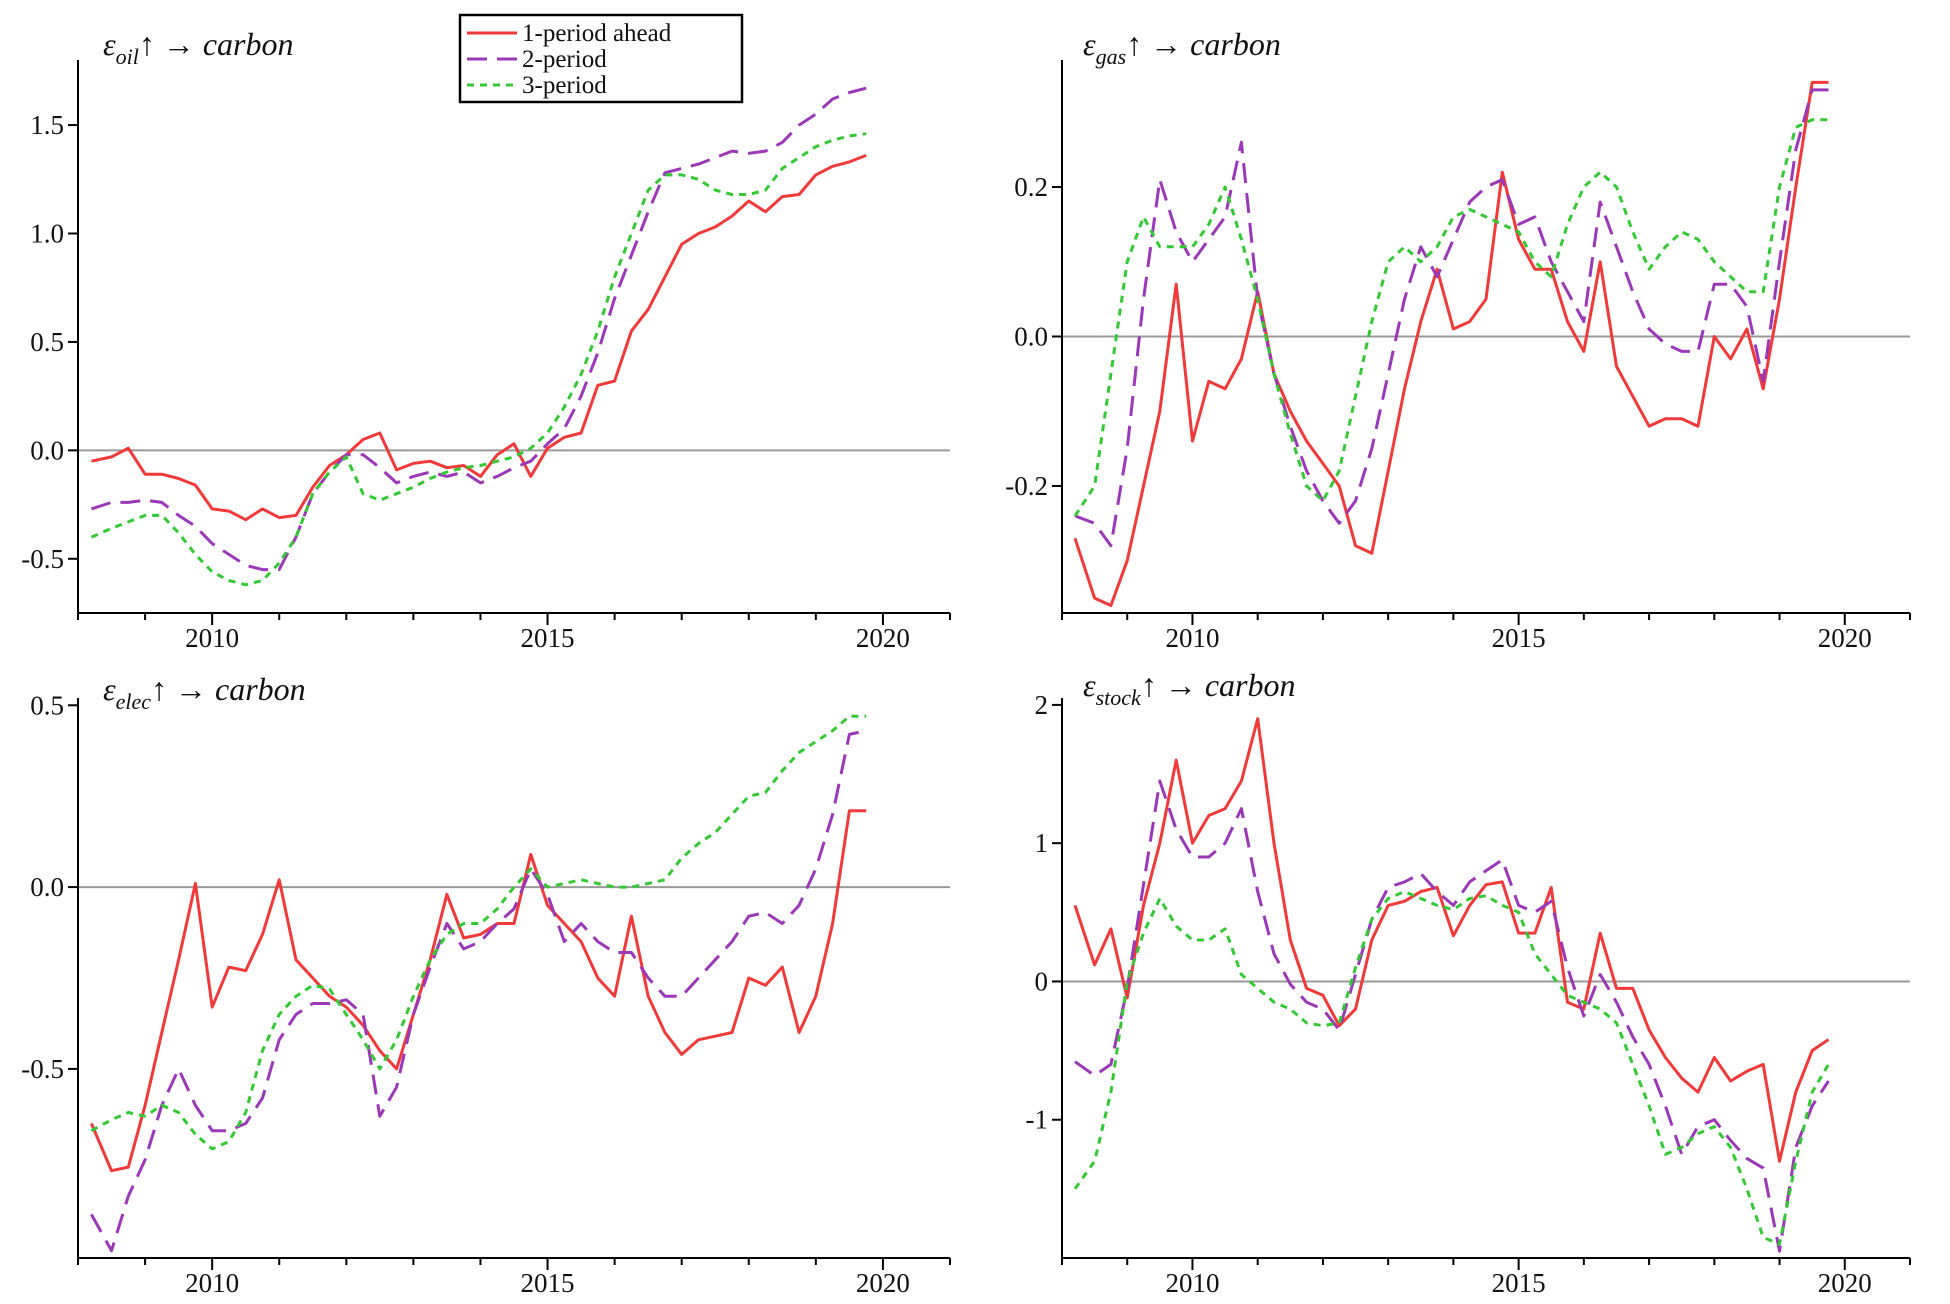  Describe the element at coordinates (1031, 187) in the screenshot. I see `gas-y-tick-label-2: 0.2` at that location.